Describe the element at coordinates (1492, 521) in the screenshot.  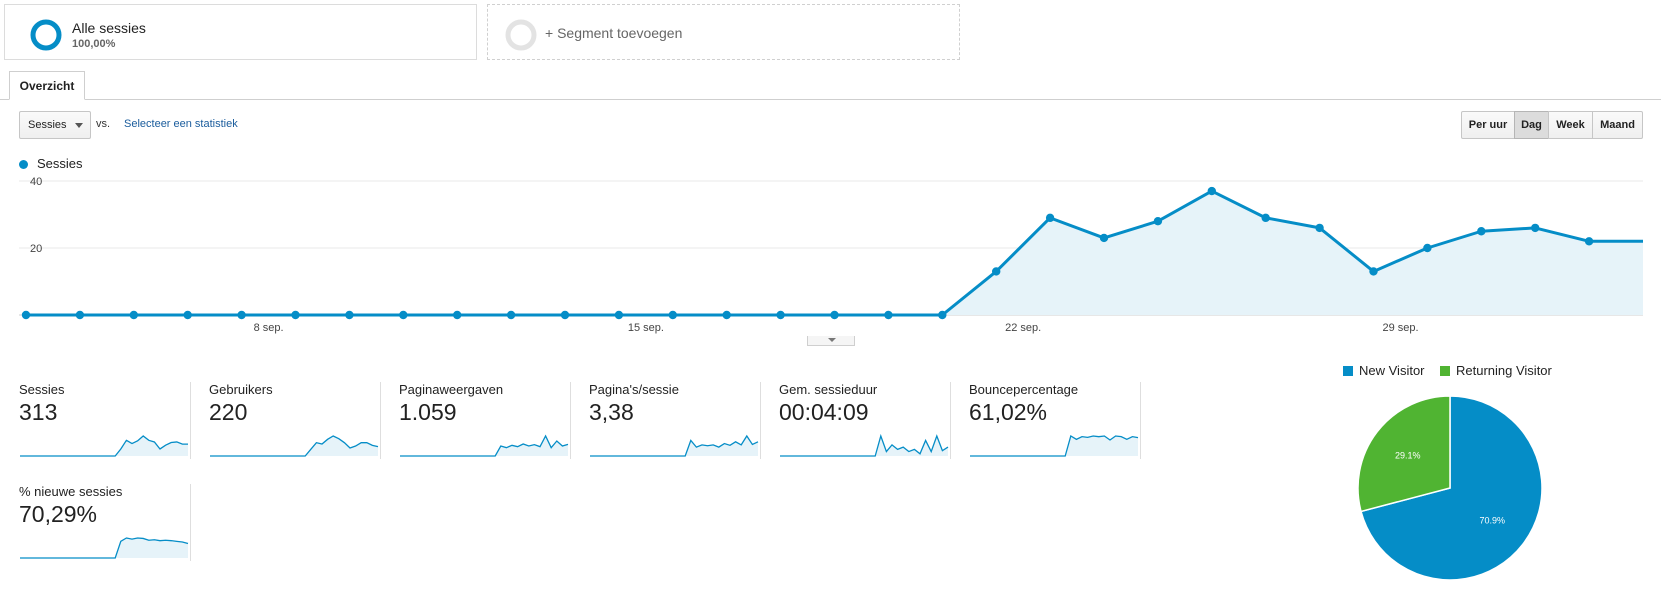
I see `pie-slice-label: 70.9%` at that location.